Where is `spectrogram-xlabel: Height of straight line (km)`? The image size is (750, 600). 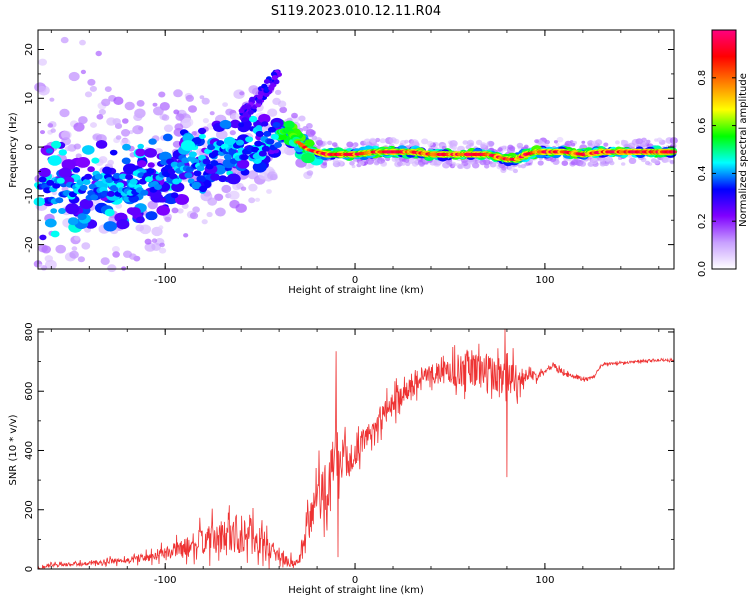
spectrogram-xlabel: Height of straight line (km) is located at coordinates (356, 290).